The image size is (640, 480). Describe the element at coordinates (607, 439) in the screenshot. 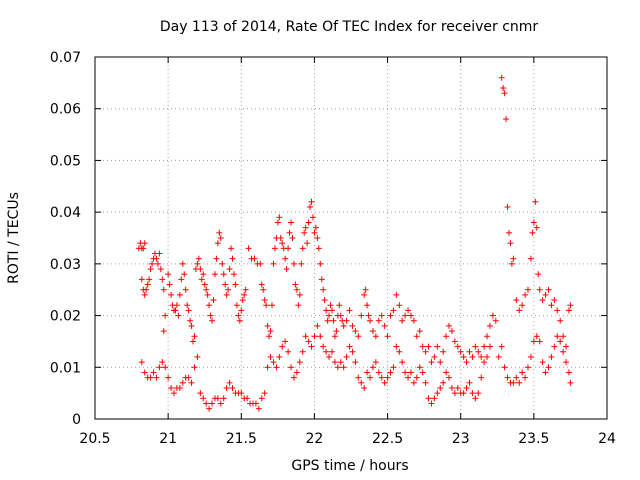

I see `x-tick-label: 24` at that location.